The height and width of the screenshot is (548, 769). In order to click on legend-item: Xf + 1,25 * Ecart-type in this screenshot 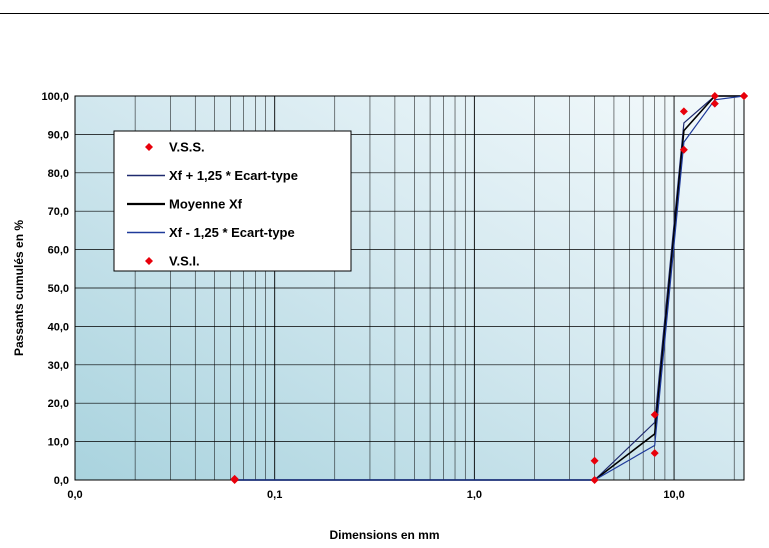, I will do `click(212, 175)`.